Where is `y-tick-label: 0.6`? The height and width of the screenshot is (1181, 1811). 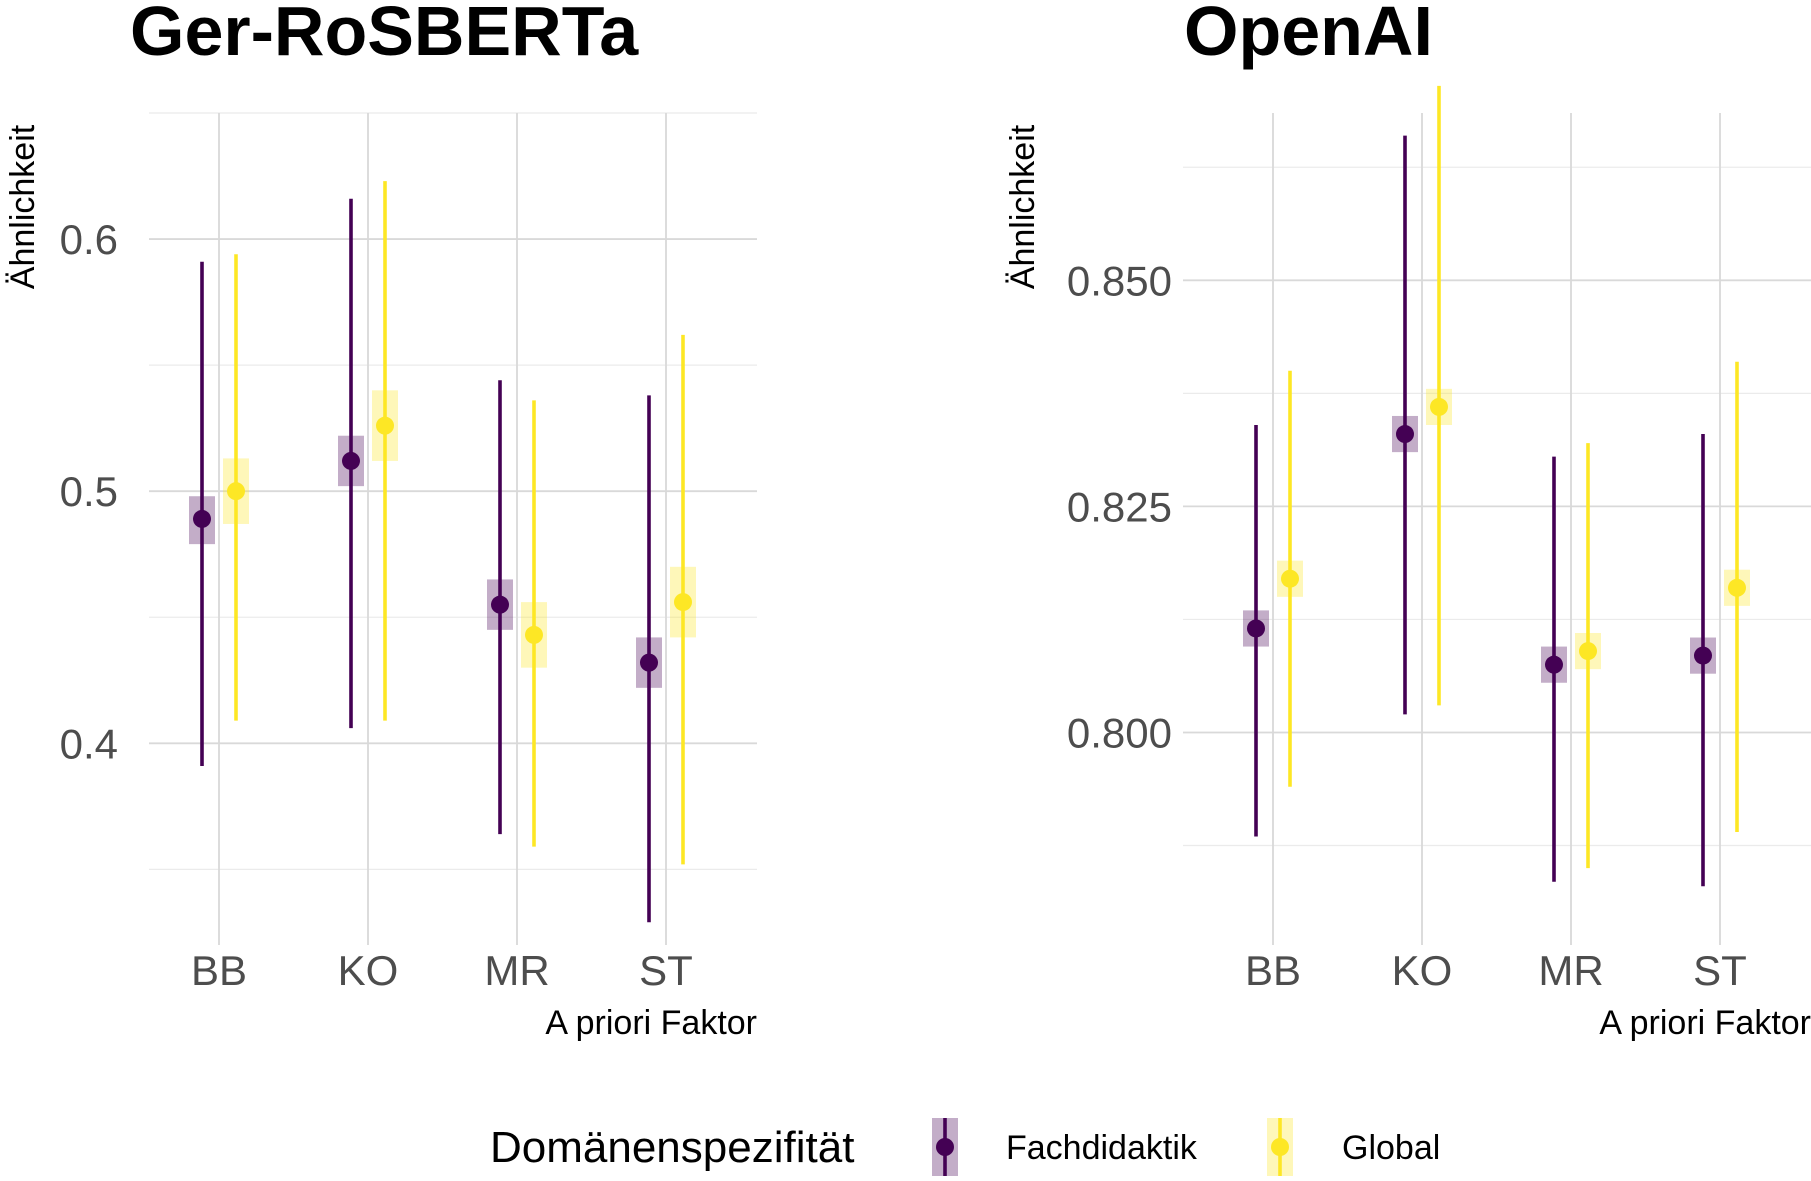
y-tick-label: 0.6 is located at coordinates (89, 239).